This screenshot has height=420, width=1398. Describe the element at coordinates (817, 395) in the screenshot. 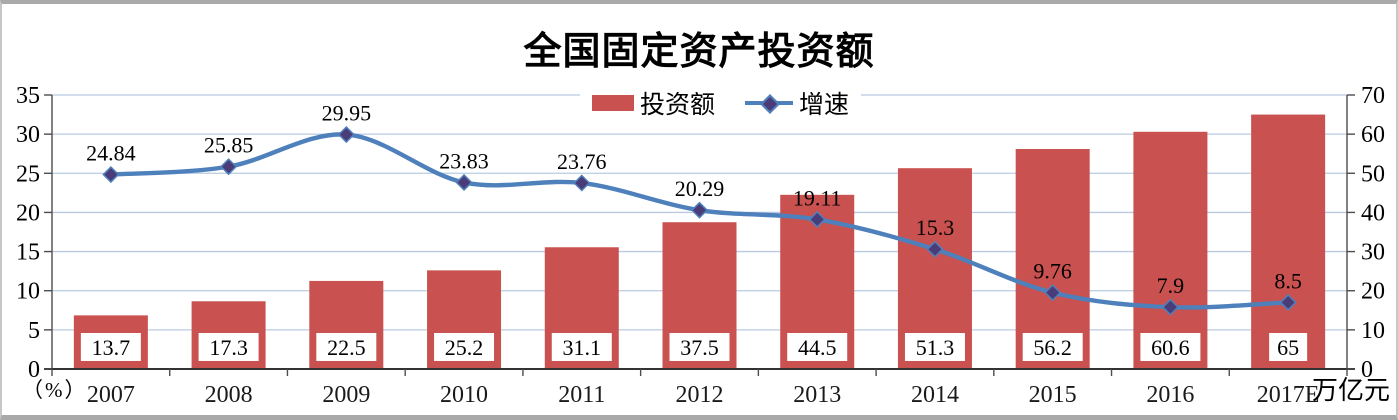

I see `category-label-2013: 2013` at that location.